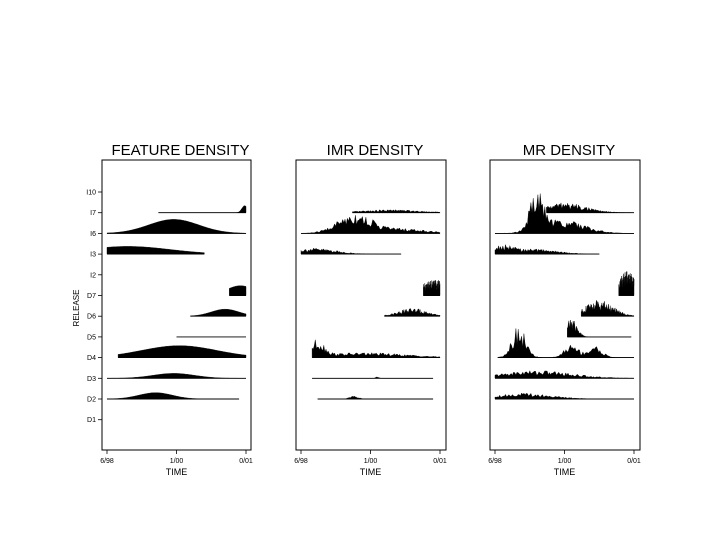 This screenshot has height=540, width=720. Describe the element at coordinates (569, 150) in the screenshot. I see `panel-title: MR DENSITY` at that location.